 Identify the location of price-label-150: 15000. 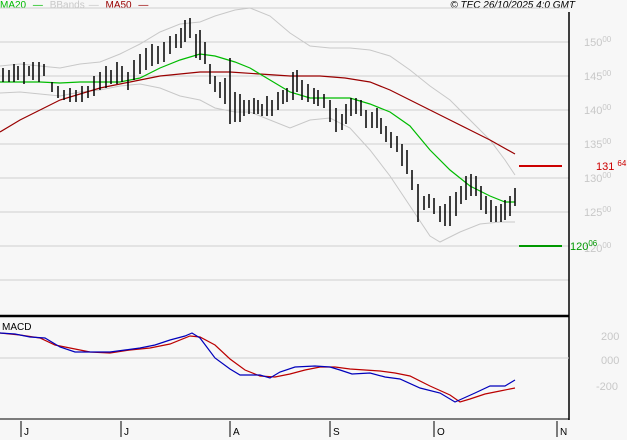
(598, 42).